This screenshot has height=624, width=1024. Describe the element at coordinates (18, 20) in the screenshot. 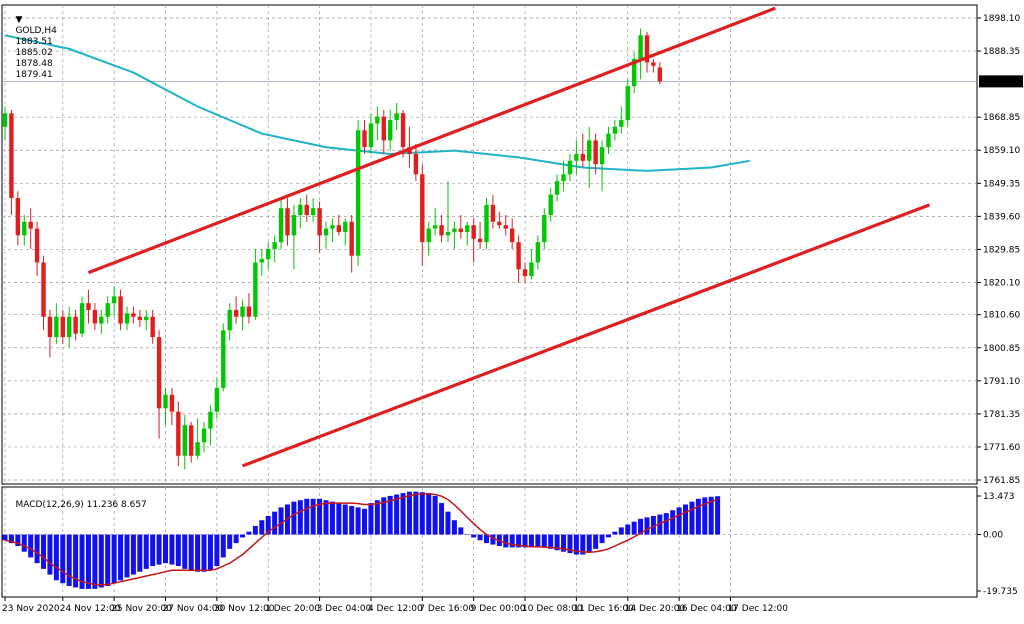

I see `dropdown-triangle-icon: ▼` at that location.